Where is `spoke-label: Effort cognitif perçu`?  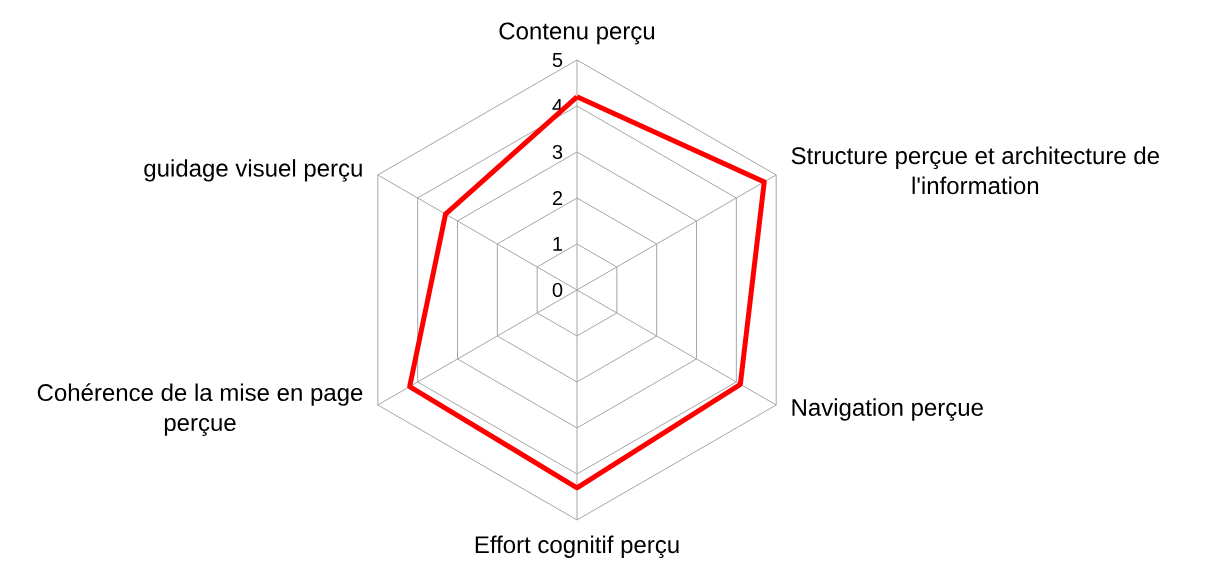 spoke-label: Effort cognitif perçu is located at coordinates (577, 547).